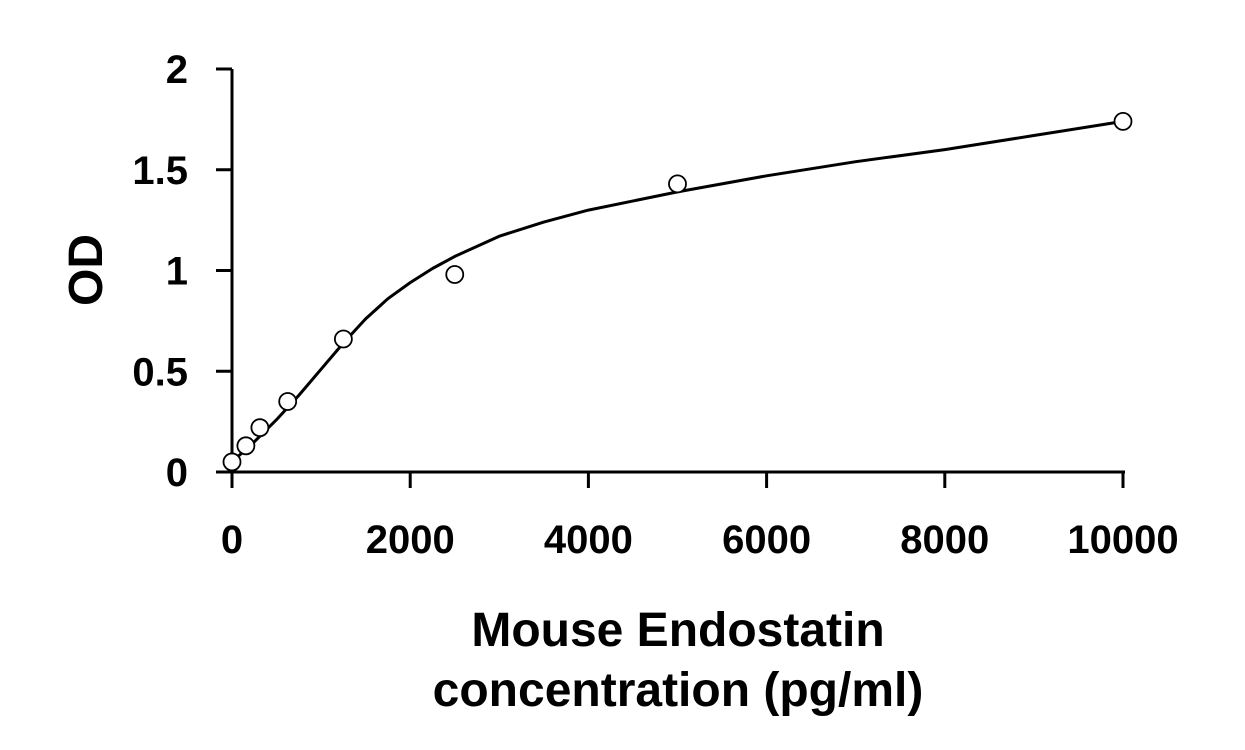 This screenshot has height=750, width=1245. What do you see at coordinates (410, 540) in the screenshot?
I see `x-tick-label: 2000` at bounding box center [410, 540].